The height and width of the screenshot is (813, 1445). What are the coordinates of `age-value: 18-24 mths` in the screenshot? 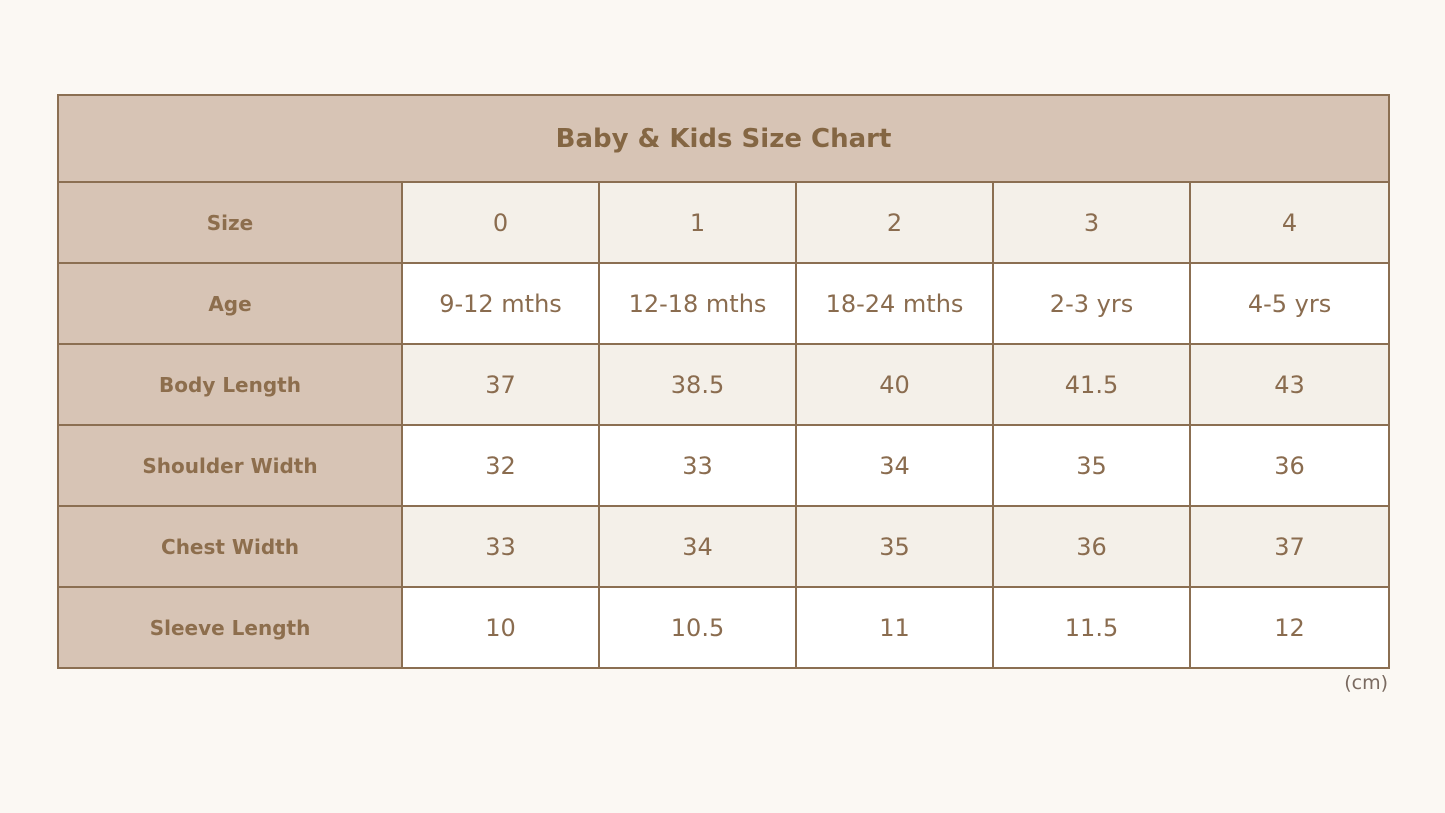 It's located at (894, 303).